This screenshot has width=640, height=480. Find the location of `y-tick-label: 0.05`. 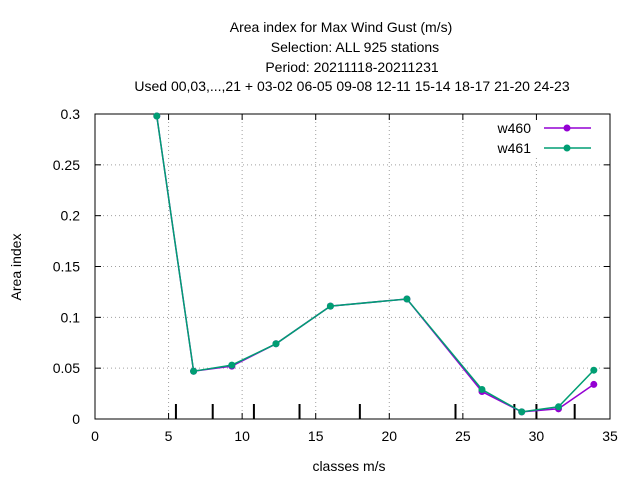

y-tick-label: 0.05 is located at coordinates (66, 368).